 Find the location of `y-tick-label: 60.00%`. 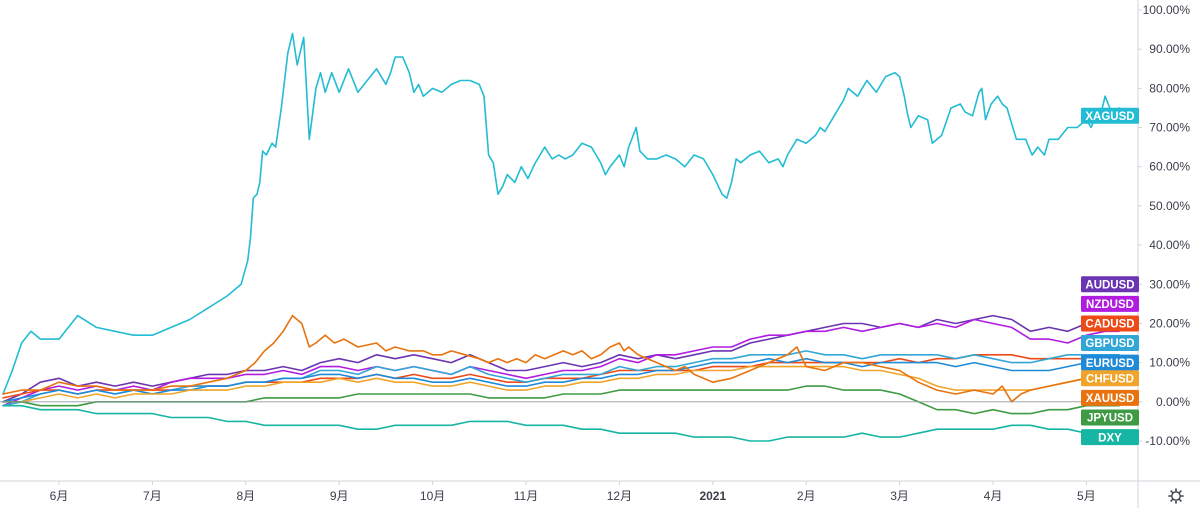

y-tick-label: 60.00% is located at coordinates (1169, 167).